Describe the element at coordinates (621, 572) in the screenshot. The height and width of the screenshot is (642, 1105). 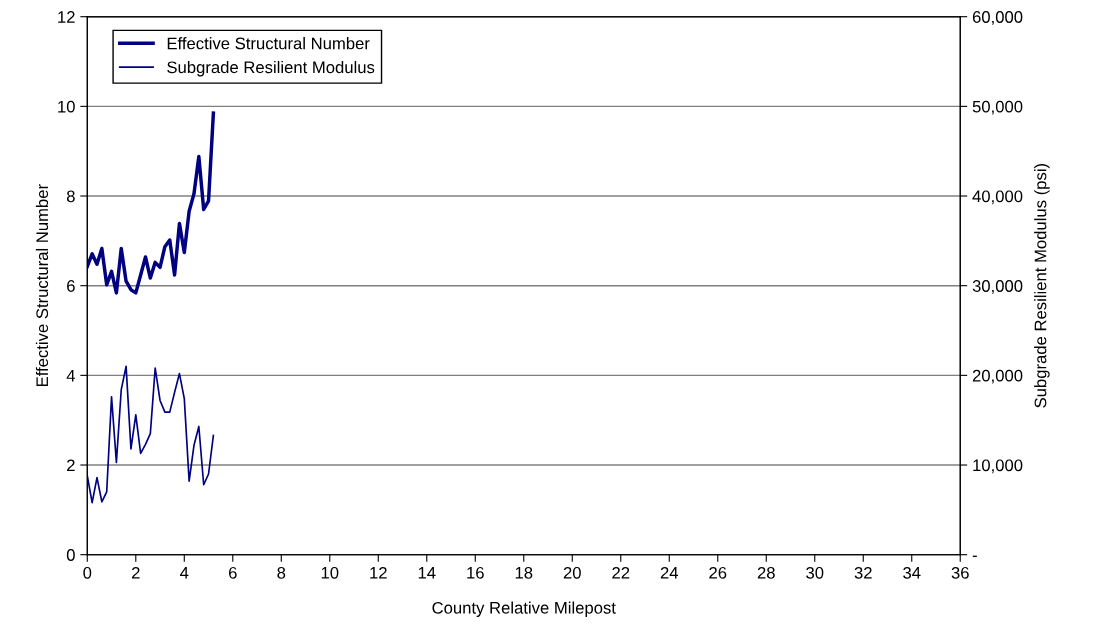
I see `x-tick-label: 22` at that location.